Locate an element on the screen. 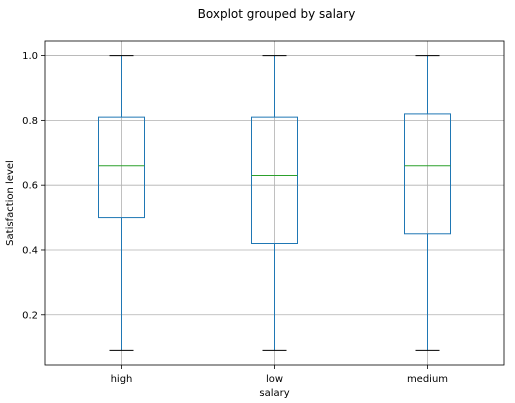 The width and height of the screenshot is (515, 403). x-tick-label-medium: medium is located at coordinates (427, 379).